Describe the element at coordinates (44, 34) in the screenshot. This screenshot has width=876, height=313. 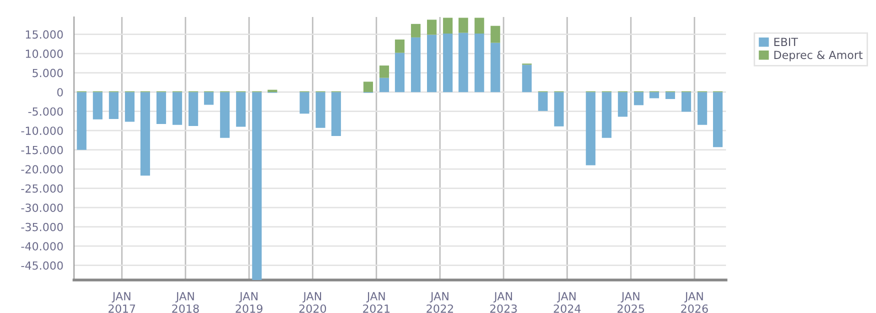
I see `y-tick-label: 15.000` at that location.